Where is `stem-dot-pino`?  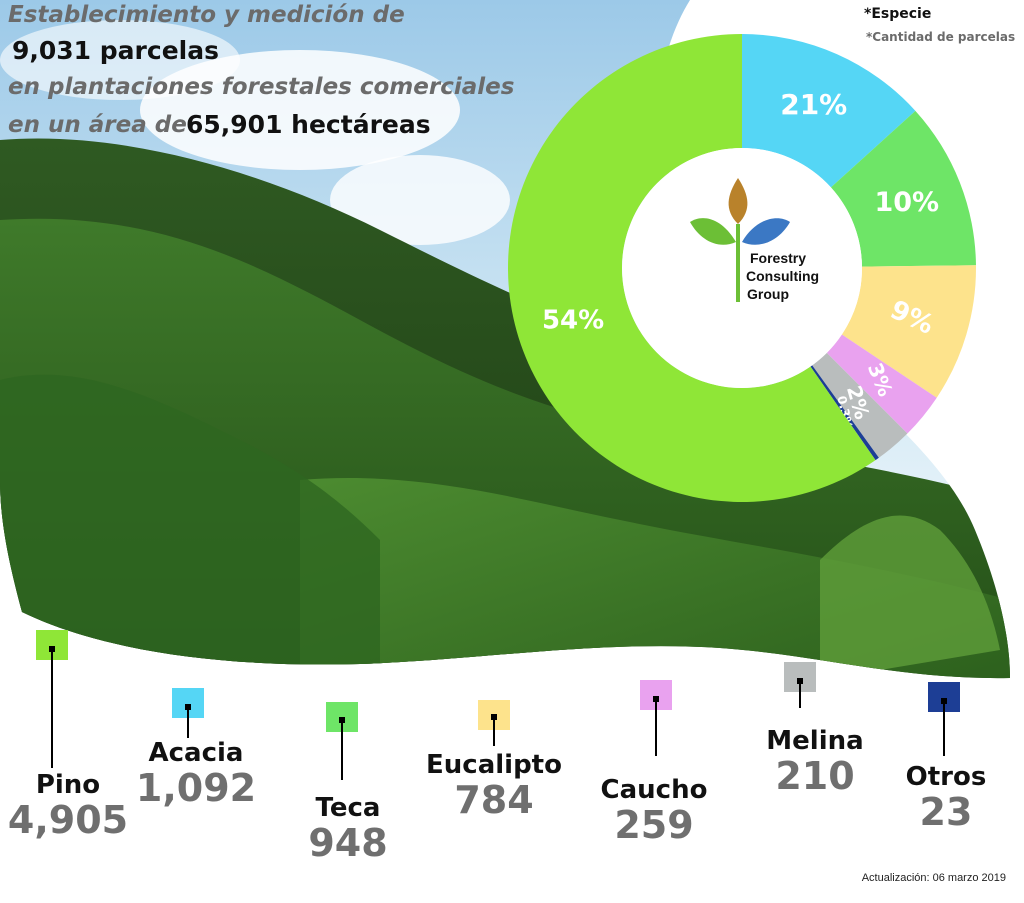 stem-dot-pino is located at coordinates (52, 649).